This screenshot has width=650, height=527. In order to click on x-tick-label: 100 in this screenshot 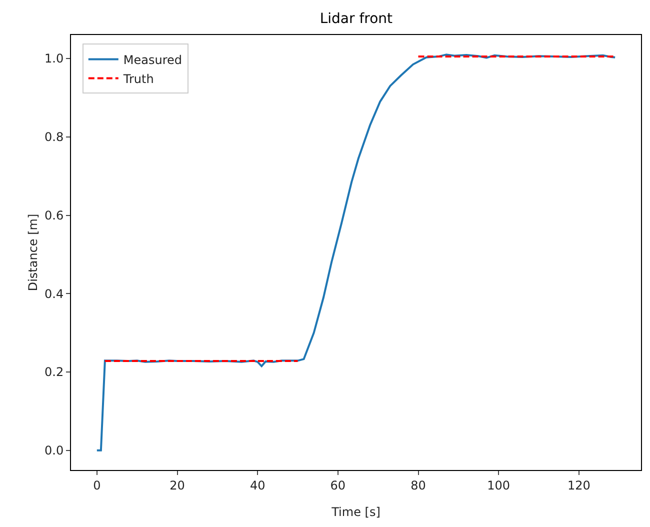, I will do `click(498, 485)`.